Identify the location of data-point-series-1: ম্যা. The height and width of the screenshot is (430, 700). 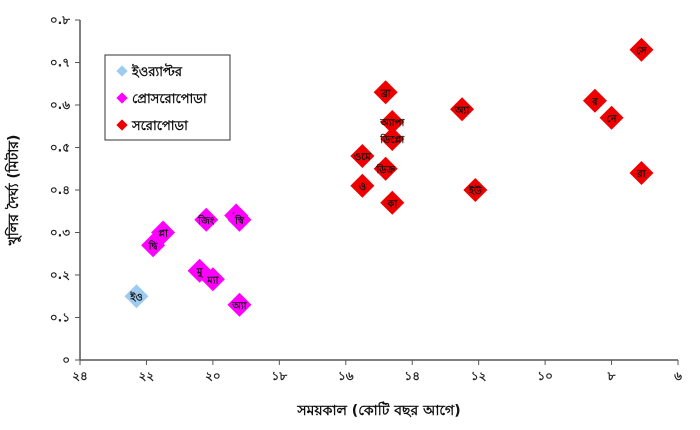
(212, 279).